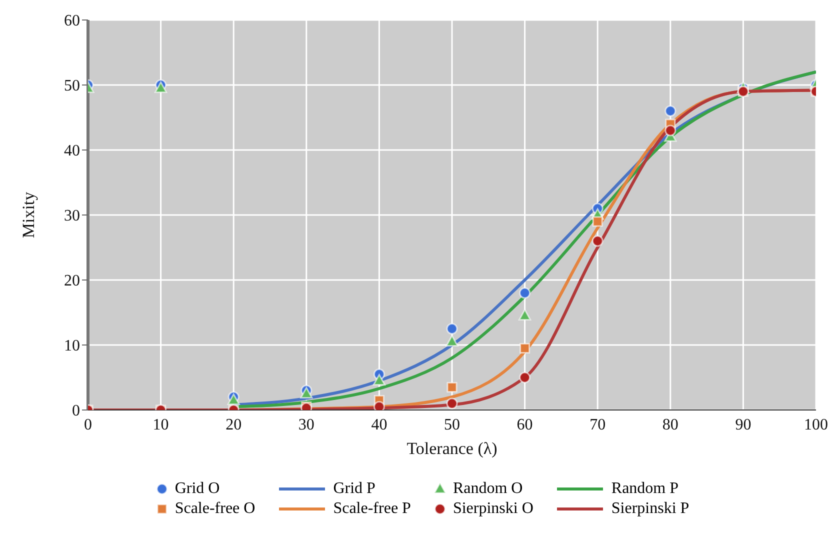 This screenshot has width=840, height=535. What do you see at coordinates (76, 411) in the screenshot?
I see `y-tick-label: 0` at bounding box center [76, 411].